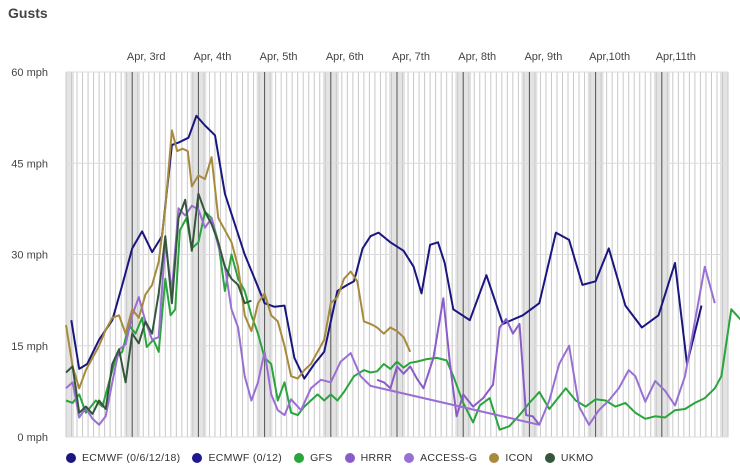 Image resolution: width=740 pixels, height=472 pixels. I want to click on legend-item: UKMO, so click(569, 458).